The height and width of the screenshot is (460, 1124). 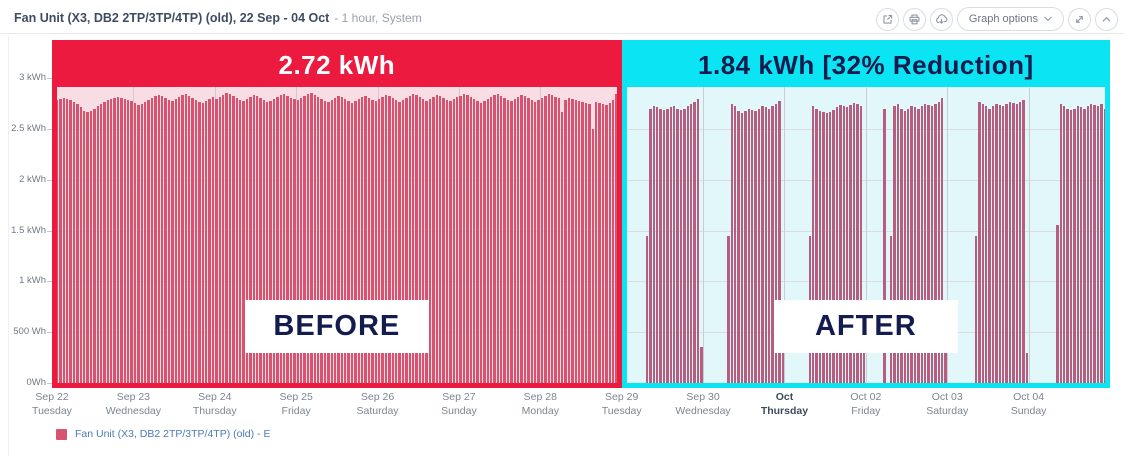 I want to click on print-button, so click(x=914, y=19).